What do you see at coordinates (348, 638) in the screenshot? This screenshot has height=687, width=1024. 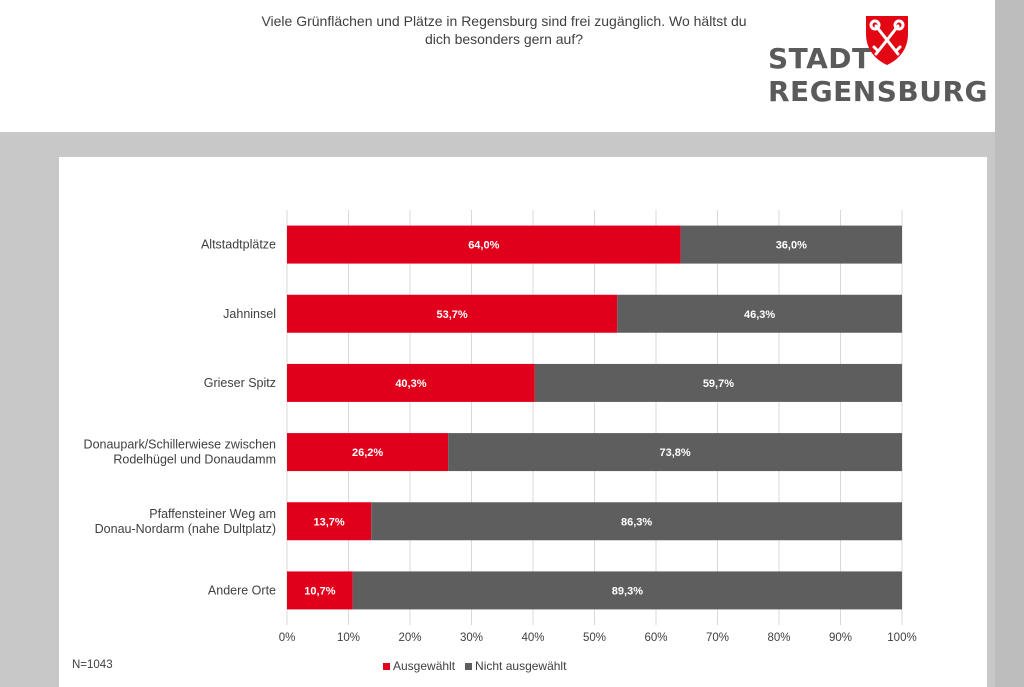 I see `x-tick-label: 10%` at bounding box center [348, 638].